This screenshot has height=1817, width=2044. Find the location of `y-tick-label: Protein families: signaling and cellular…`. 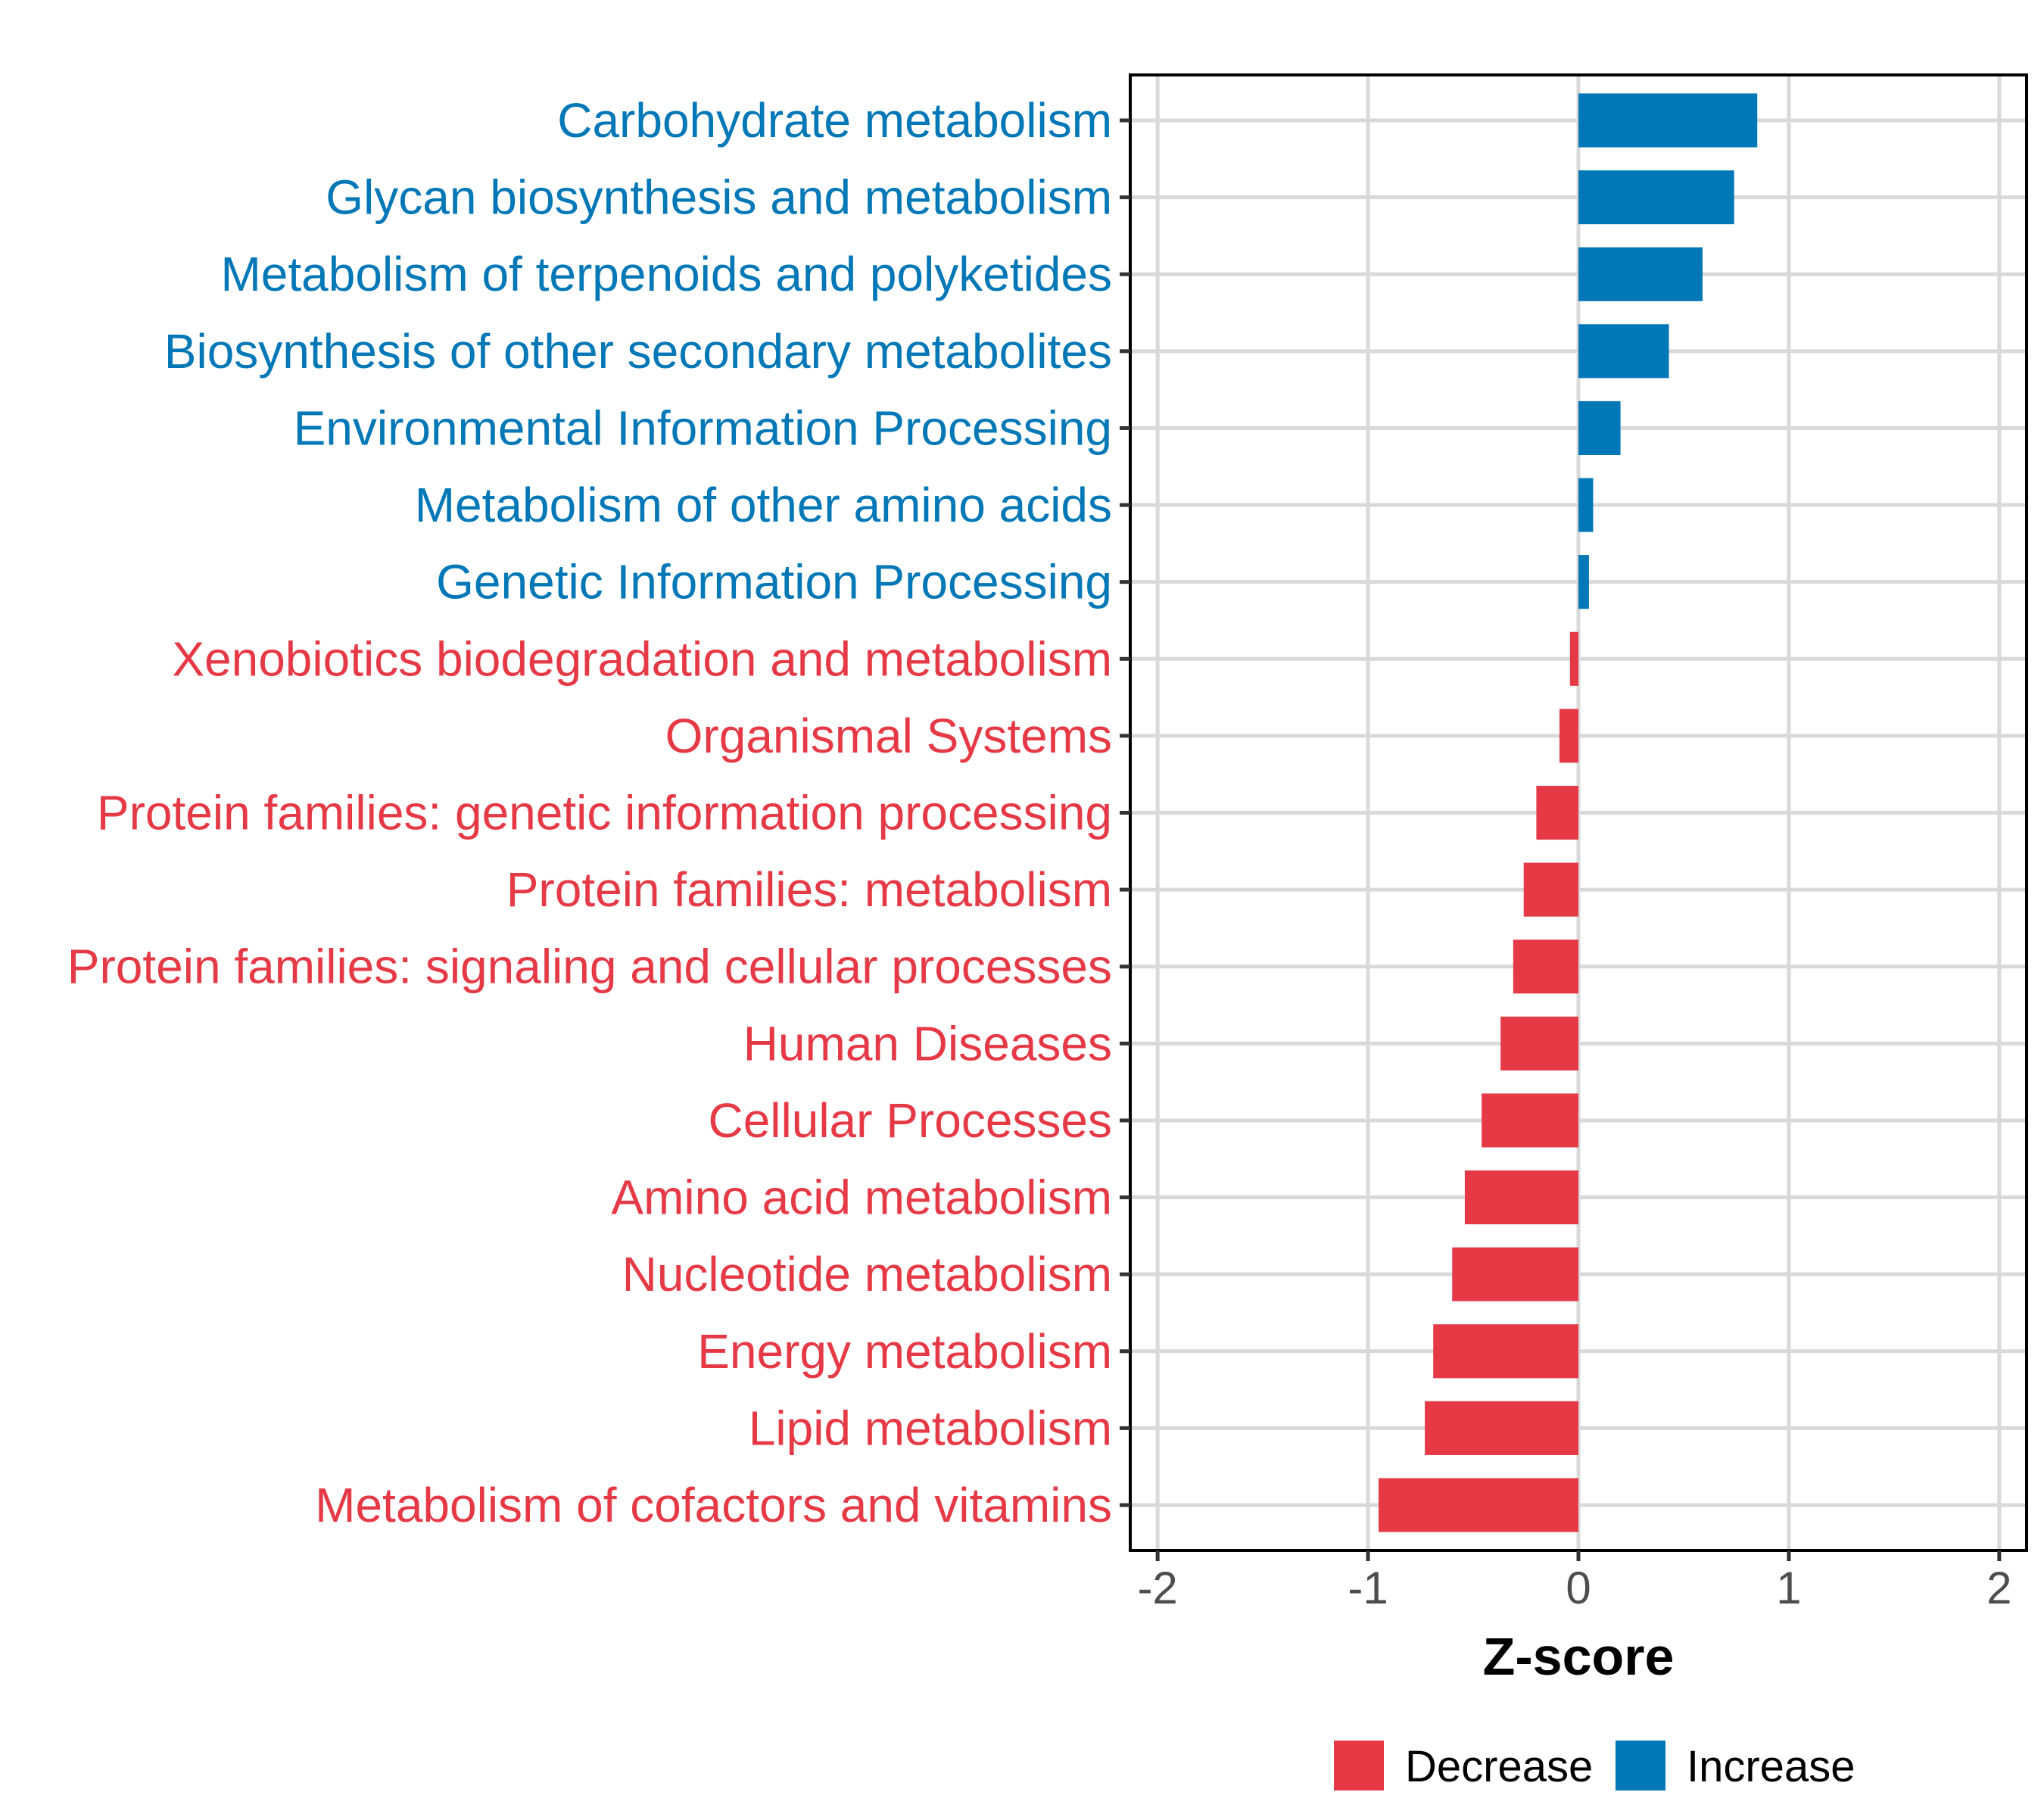

y-tick-label: Protein families: signaling and cellular… is located at coordinates (589, 967).